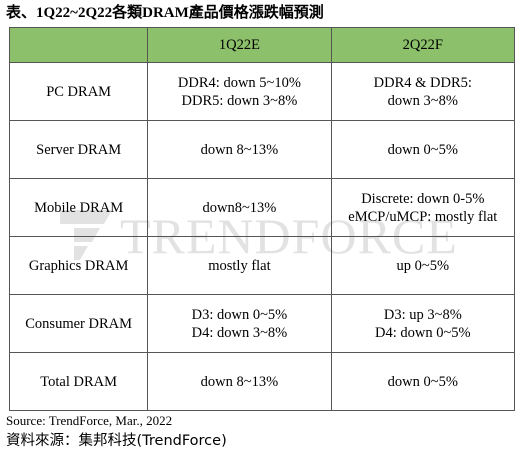 The width and height of the screenshot is (520, 457). I want to click on cell-1q22e: DDR4: down 5~10% DDR5: down 3~8%, so click(239, 91).